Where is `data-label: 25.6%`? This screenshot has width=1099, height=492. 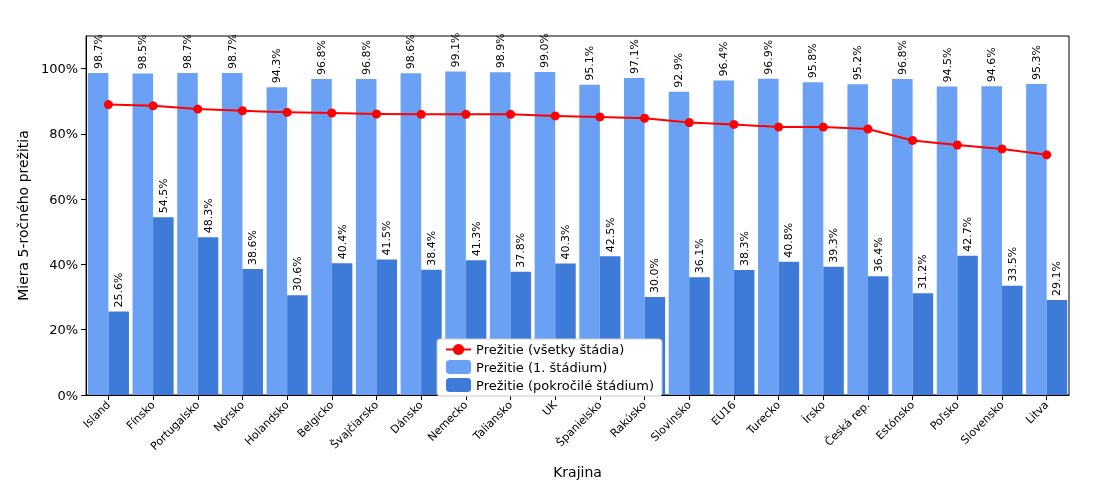 data-label: 25.6% is located at coordinates (119, 290).